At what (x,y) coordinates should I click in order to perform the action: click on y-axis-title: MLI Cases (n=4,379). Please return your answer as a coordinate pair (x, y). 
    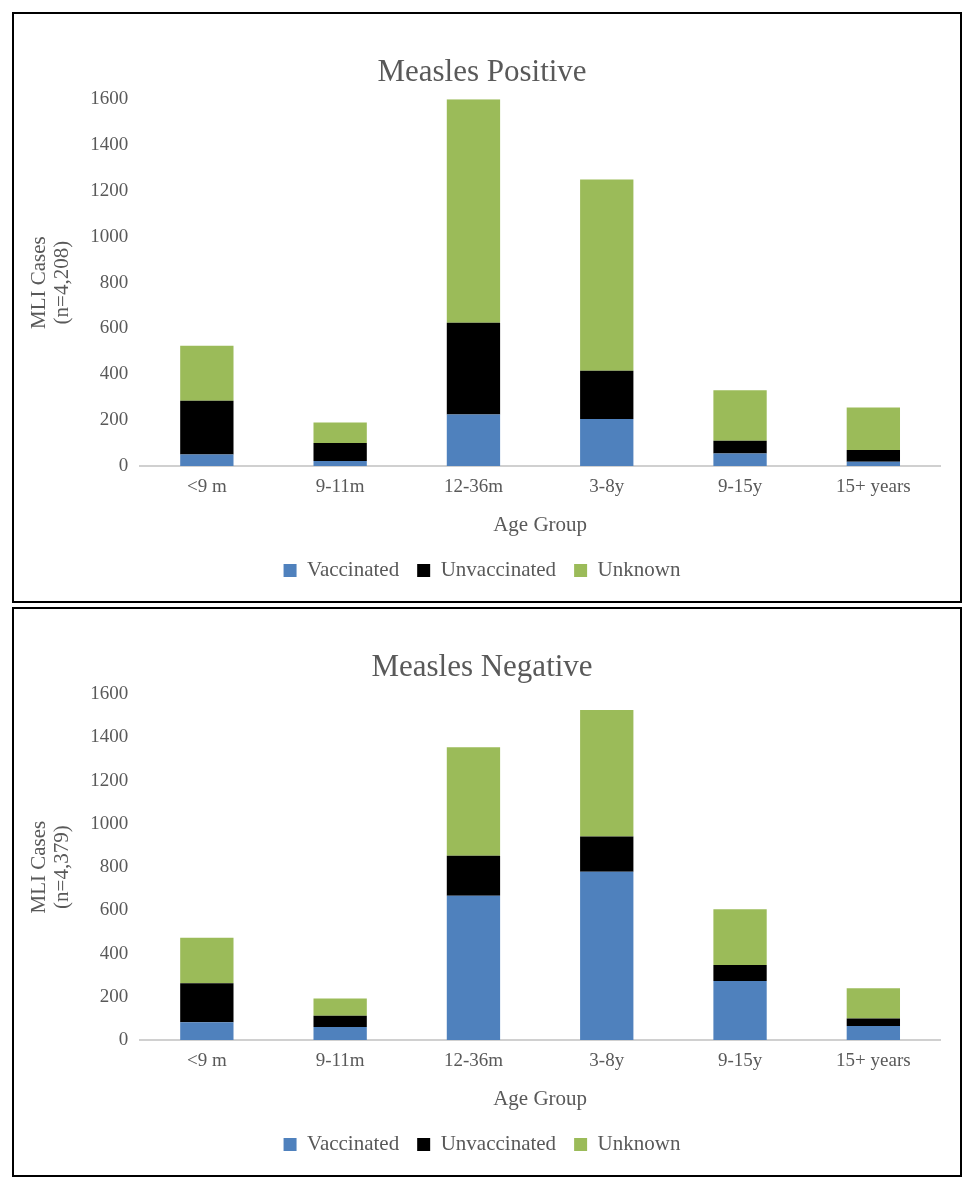
    Looking at the image, I should click on (50, 867).